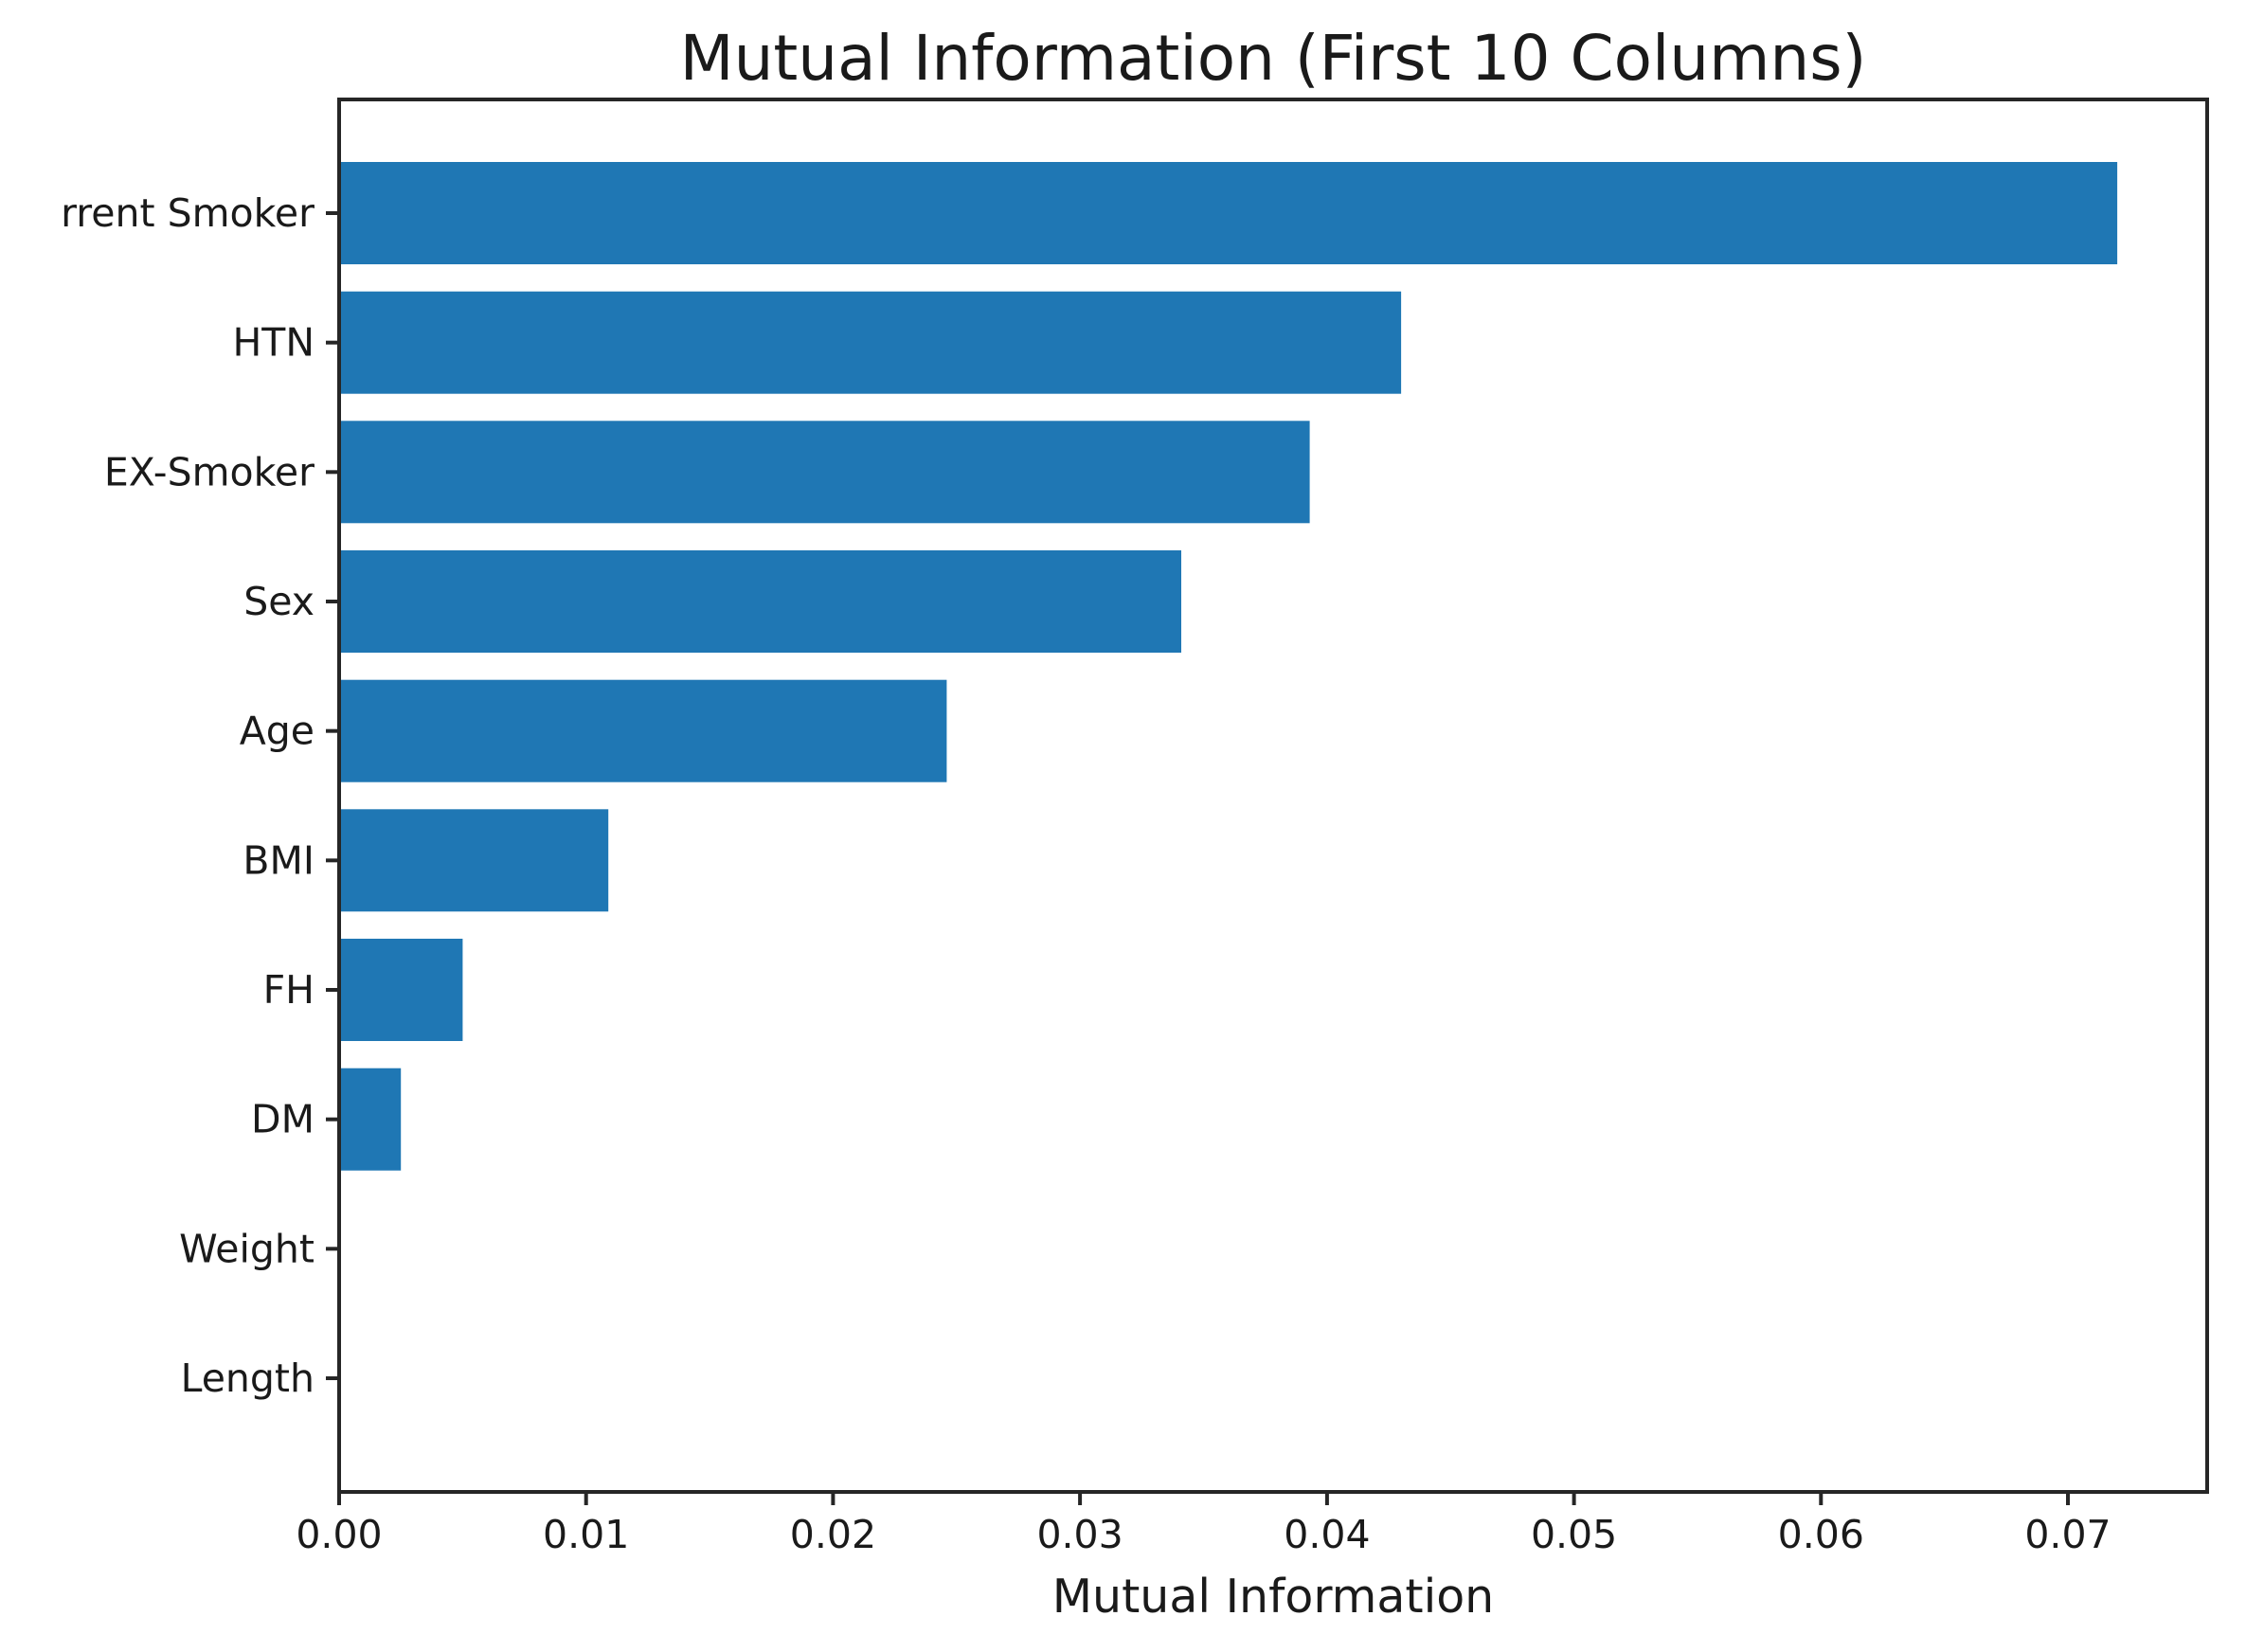 This screenshot has width=2246, height=1652. Describe the element at coordinates (474, 860) in the screenshot. I see `bar-bmi` at that location.